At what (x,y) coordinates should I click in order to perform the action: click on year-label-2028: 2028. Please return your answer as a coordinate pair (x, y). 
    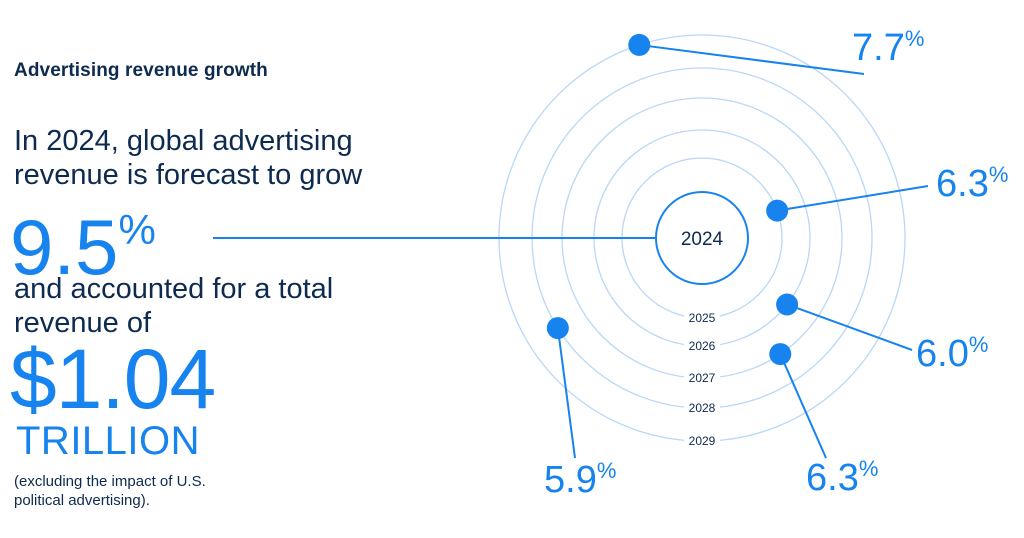
    Looking at the image, I should click on (702, 408).